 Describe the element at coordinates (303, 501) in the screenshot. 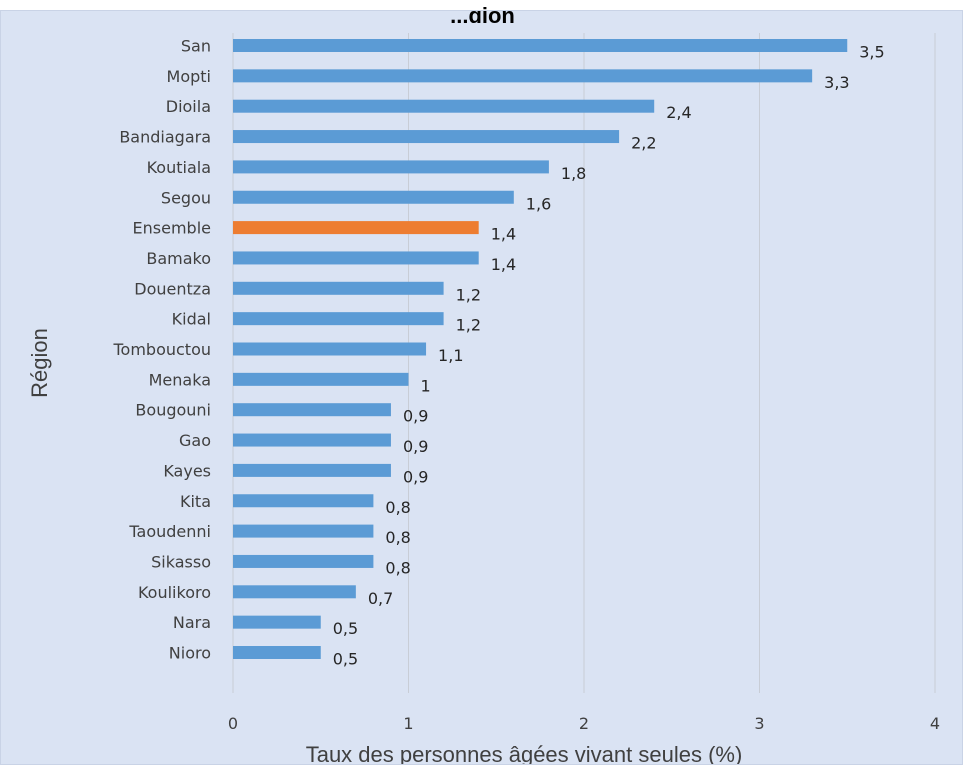

I see `bar-kita` at that location.